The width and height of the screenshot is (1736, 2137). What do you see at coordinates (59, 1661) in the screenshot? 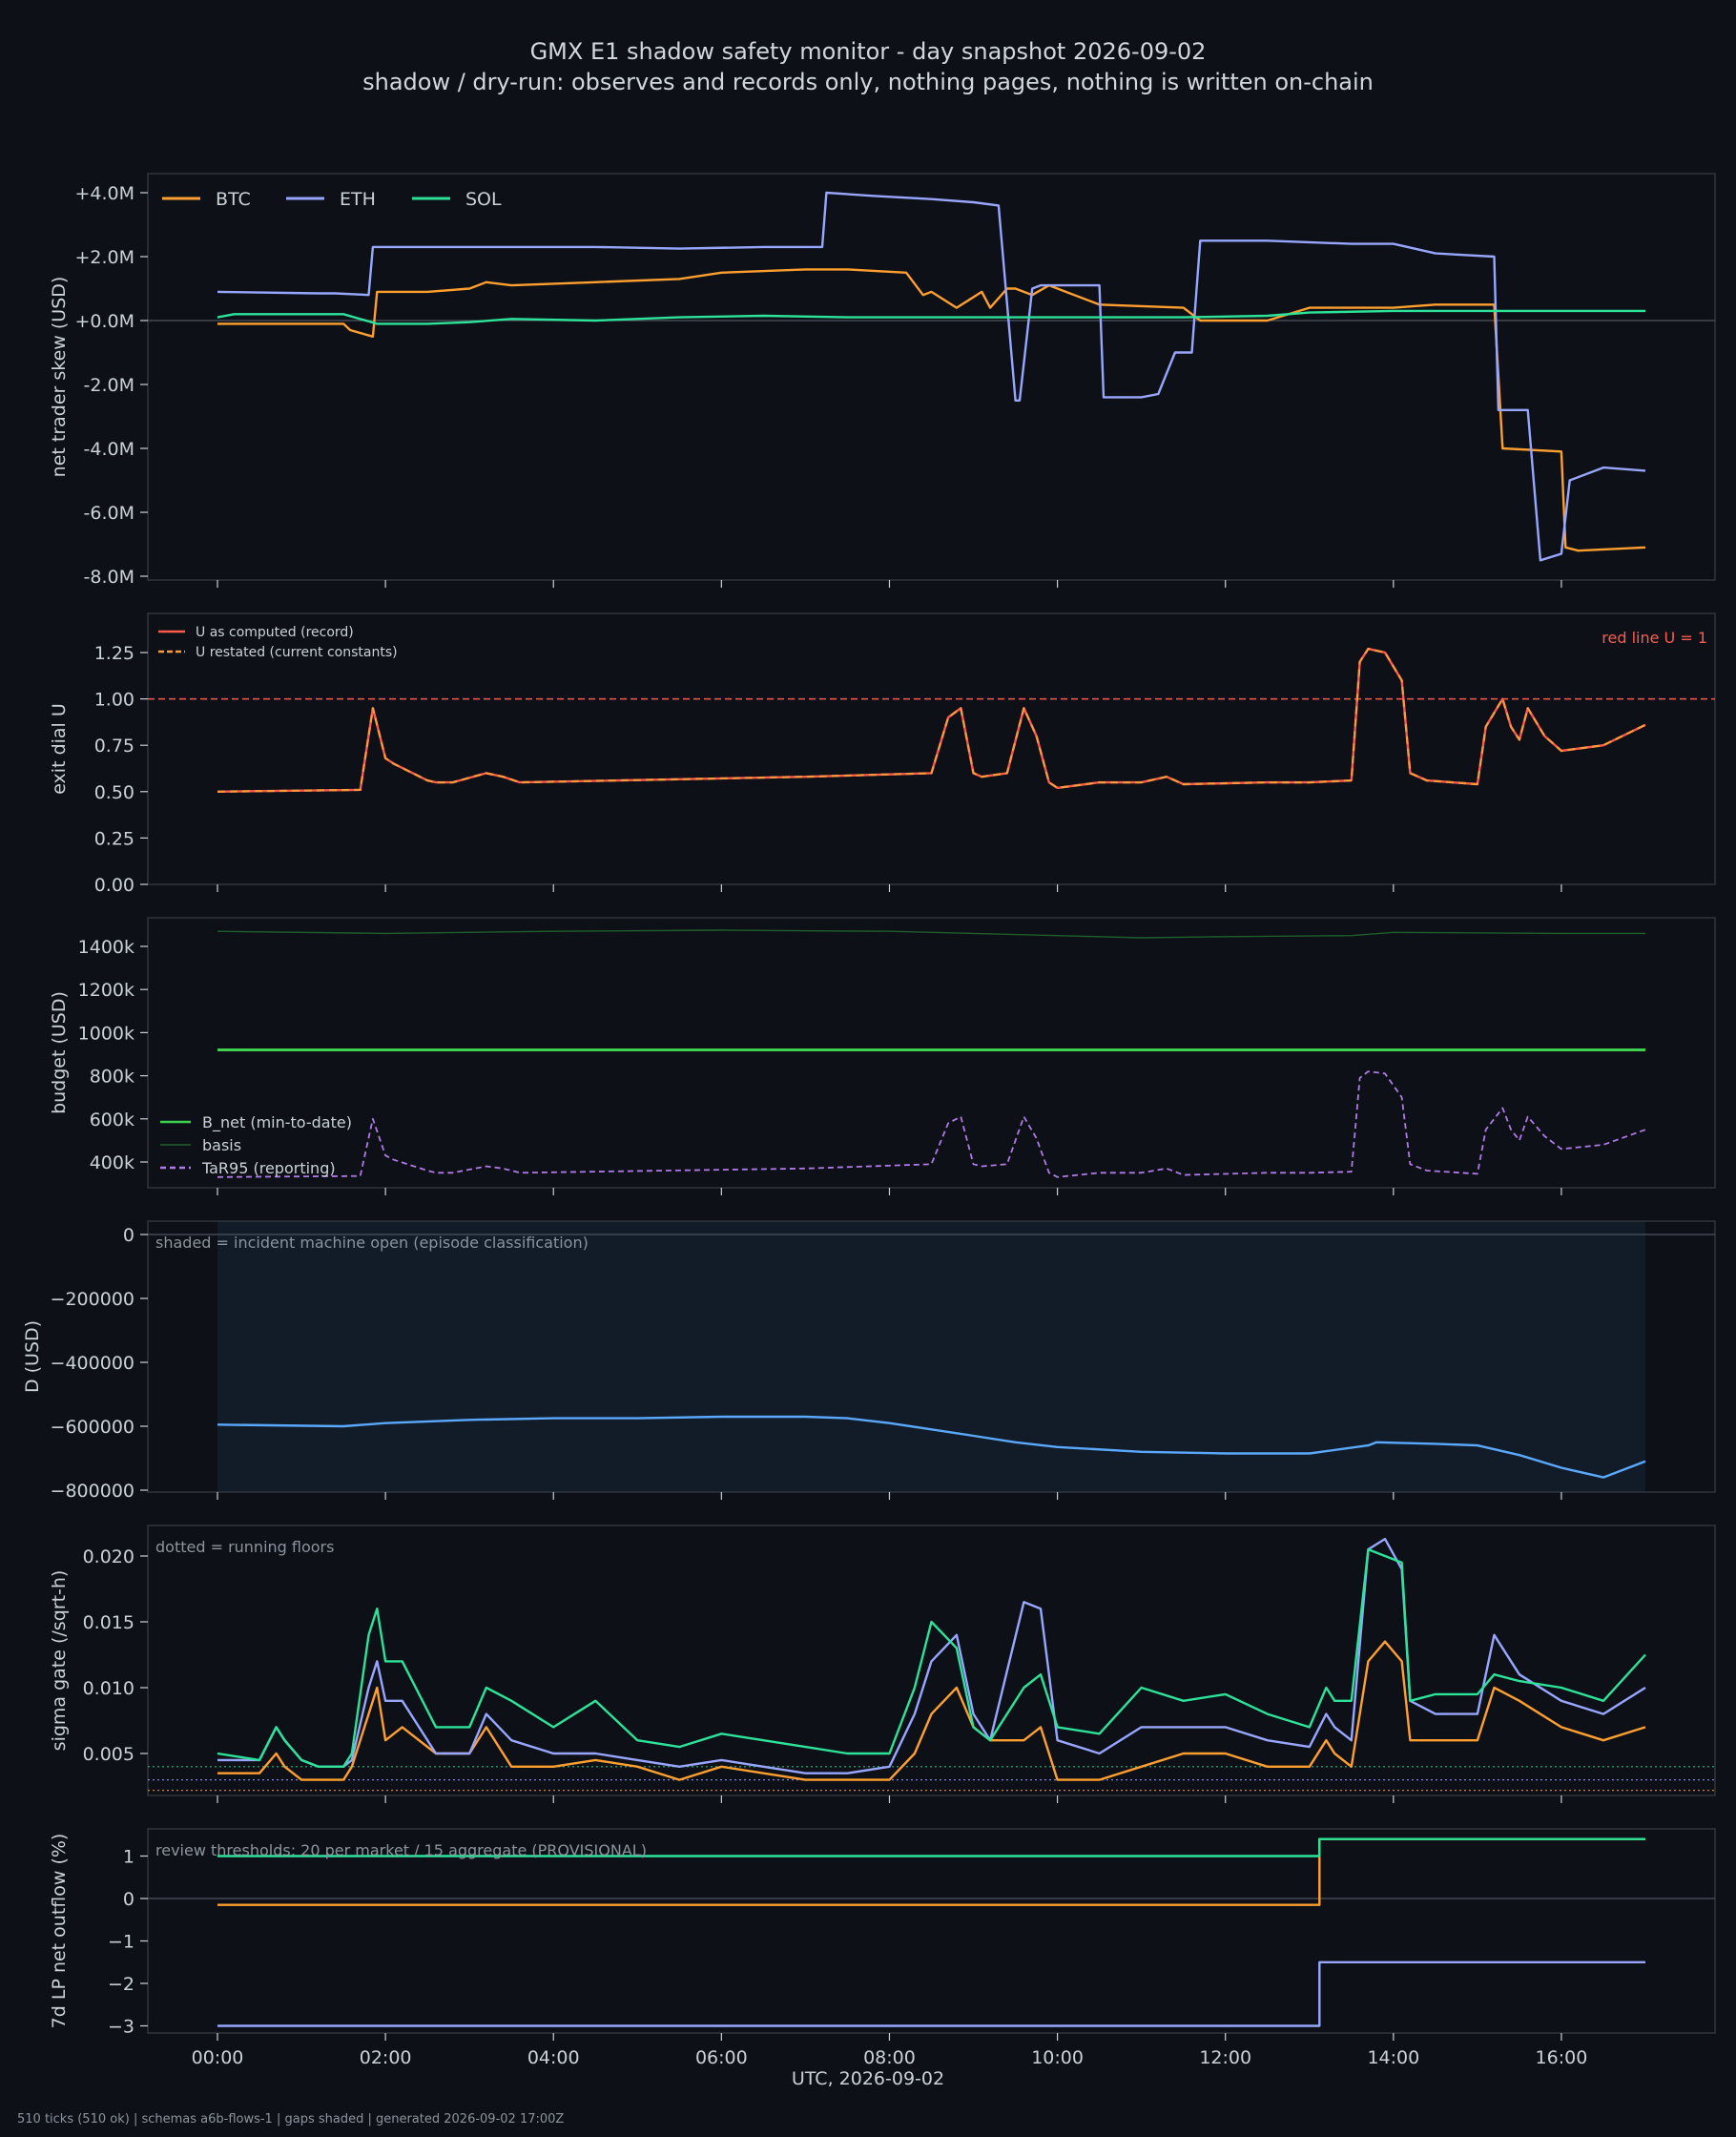
I see `y-axis-label: sigma gate (/sqrt-h)` at bounding box center [59, 1661].